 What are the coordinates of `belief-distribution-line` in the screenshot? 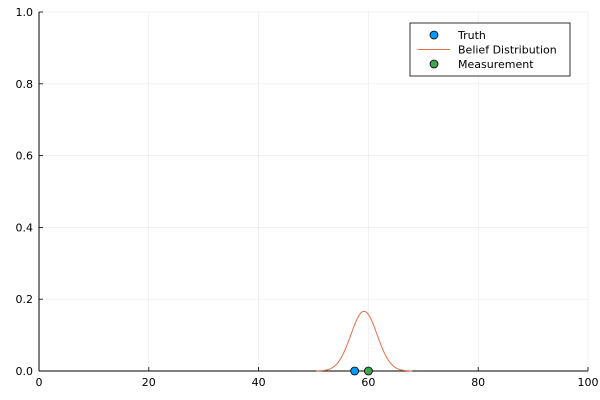 It's located at (364, 341).